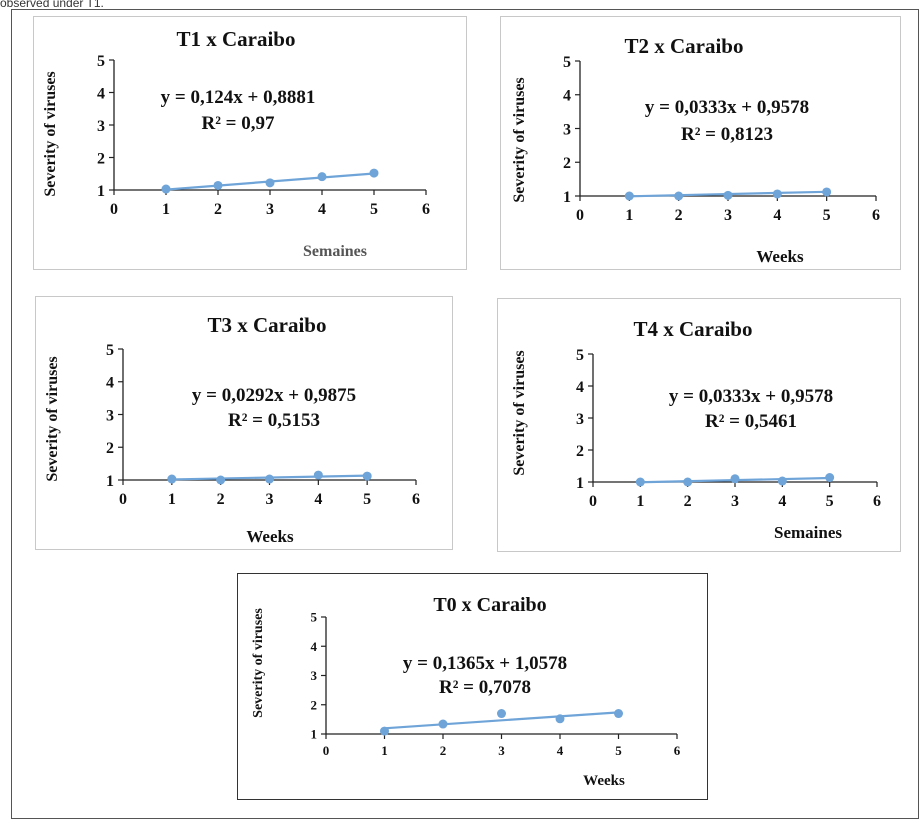 The height and width of the screenshot is (819, 921). I want to click on r-squared: R² = 0,8123, so click(727, 134).